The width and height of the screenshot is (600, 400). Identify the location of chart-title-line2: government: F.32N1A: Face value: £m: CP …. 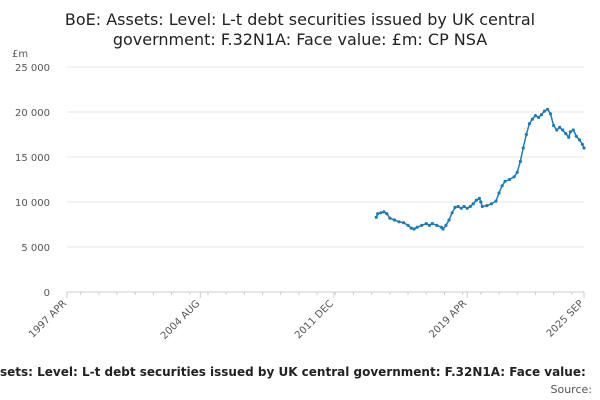
(300, 39).